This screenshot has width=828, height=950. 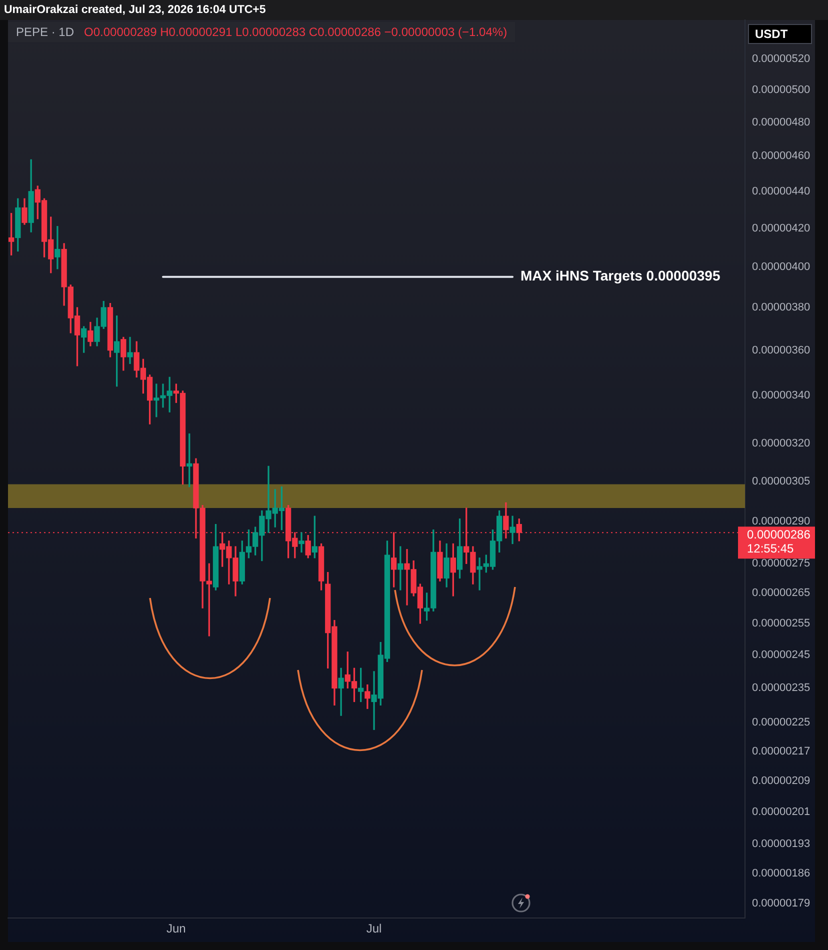 What do you see at coordinates (781, 191) in the screenshot?
I see `y-tick-label: 0.00000440` at bounding box center [781, 191].